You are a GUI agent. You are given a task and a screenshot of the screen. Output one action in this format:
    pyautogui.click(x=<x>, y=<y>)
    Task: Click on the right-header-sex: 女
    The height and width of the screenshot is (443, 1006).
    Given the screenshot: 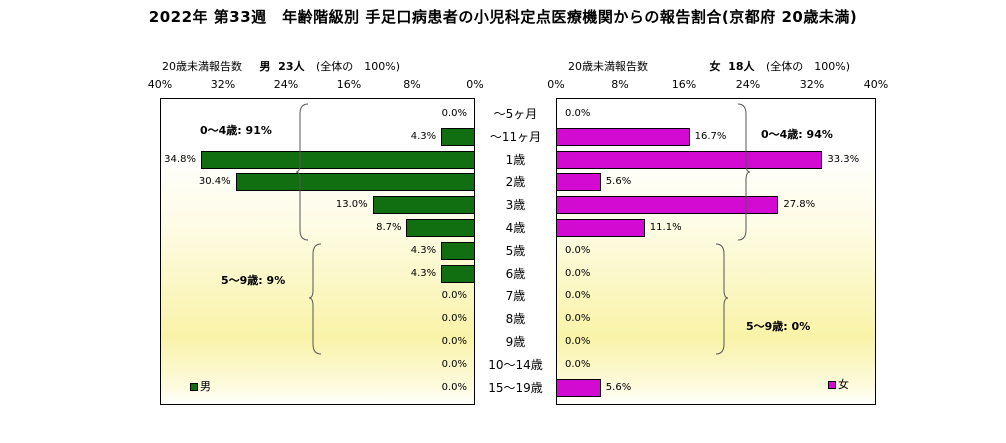 What is the action you would take?
    pyautogui.click(x=715, y=66)
    